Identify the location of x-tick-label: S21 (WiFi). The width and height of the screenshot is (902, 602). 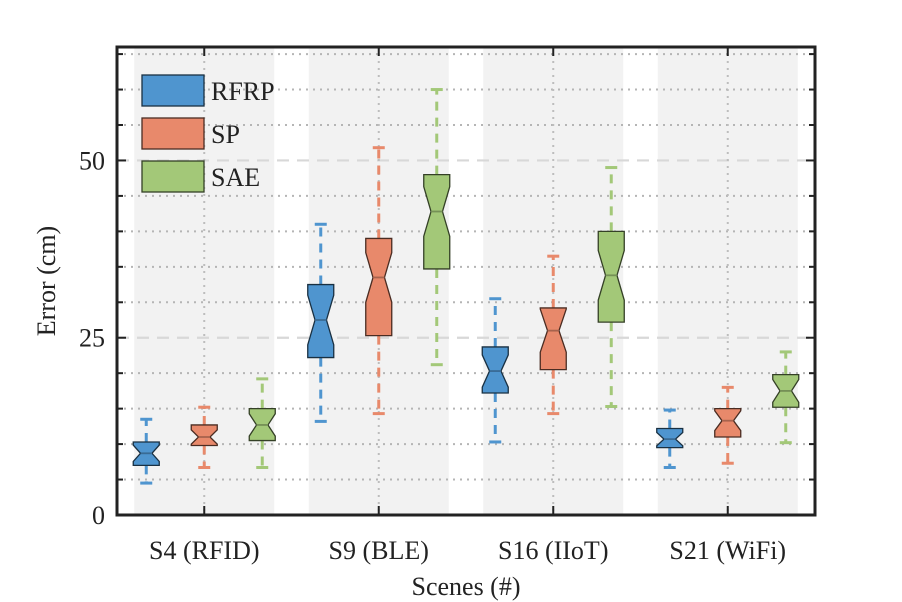
(727, 550).